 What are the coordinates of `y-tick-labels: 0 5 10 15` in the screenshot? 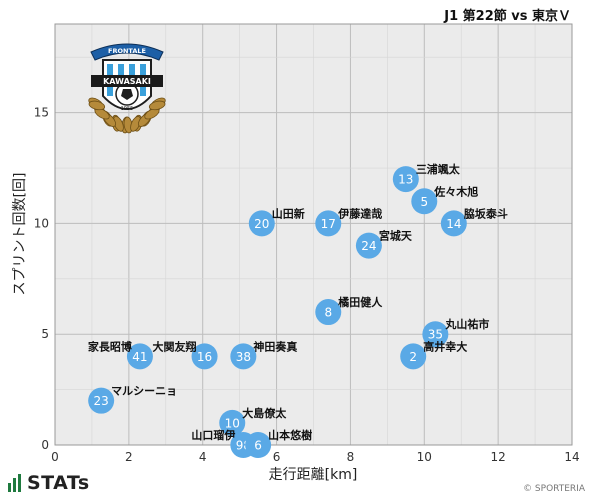 It's located at (41, 279).